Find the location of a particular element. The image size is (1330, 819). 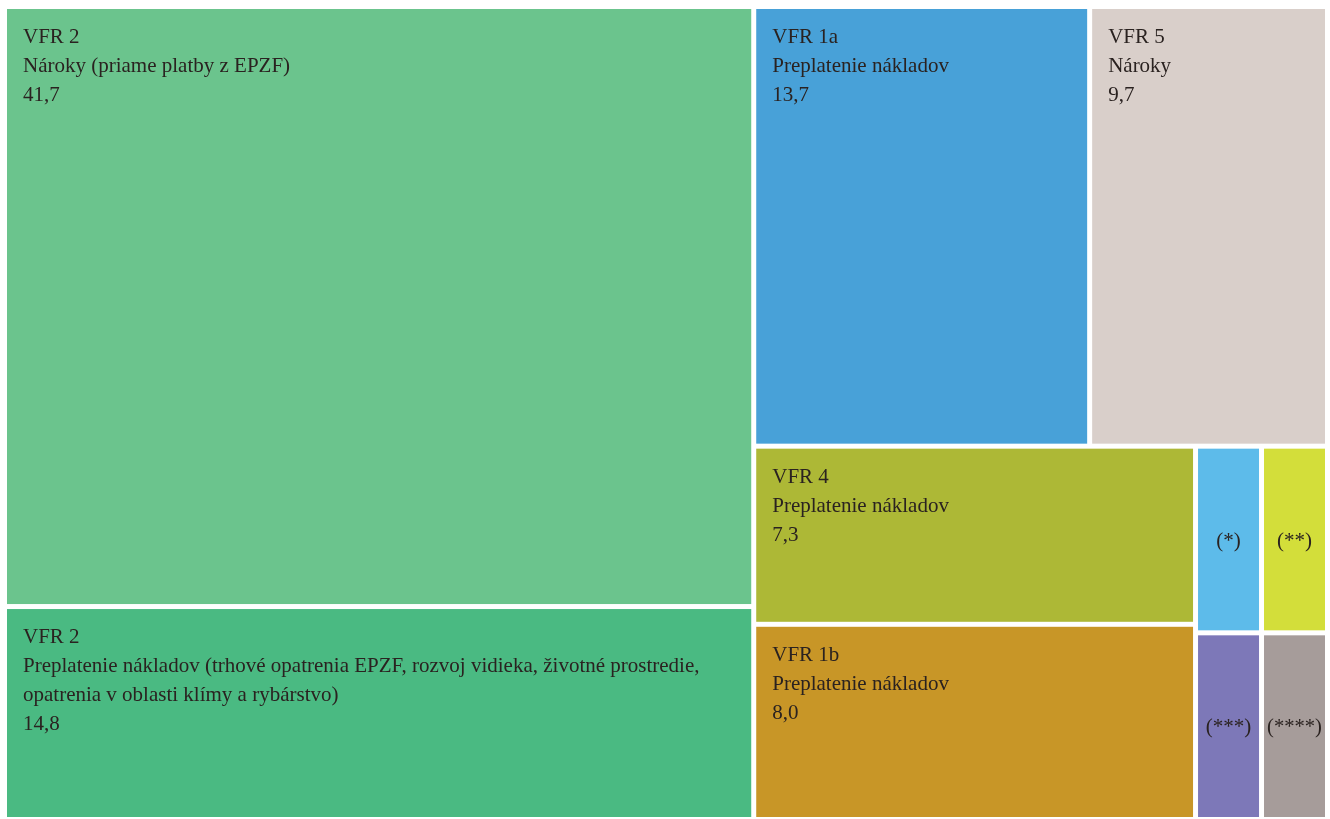

category-label: VFR 5 Nároky is located at coordinates (1140, 50).